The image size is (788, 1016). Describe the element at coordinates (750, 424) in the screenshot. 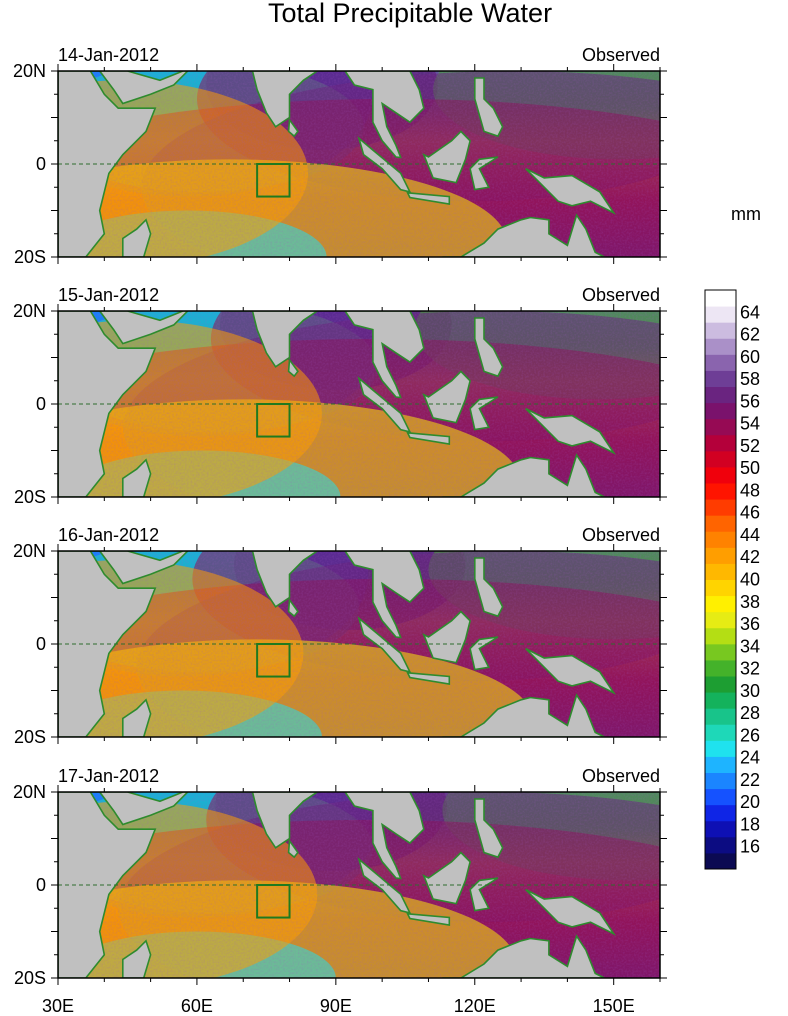

I see `colorbar-tick-label: 54` at that location.